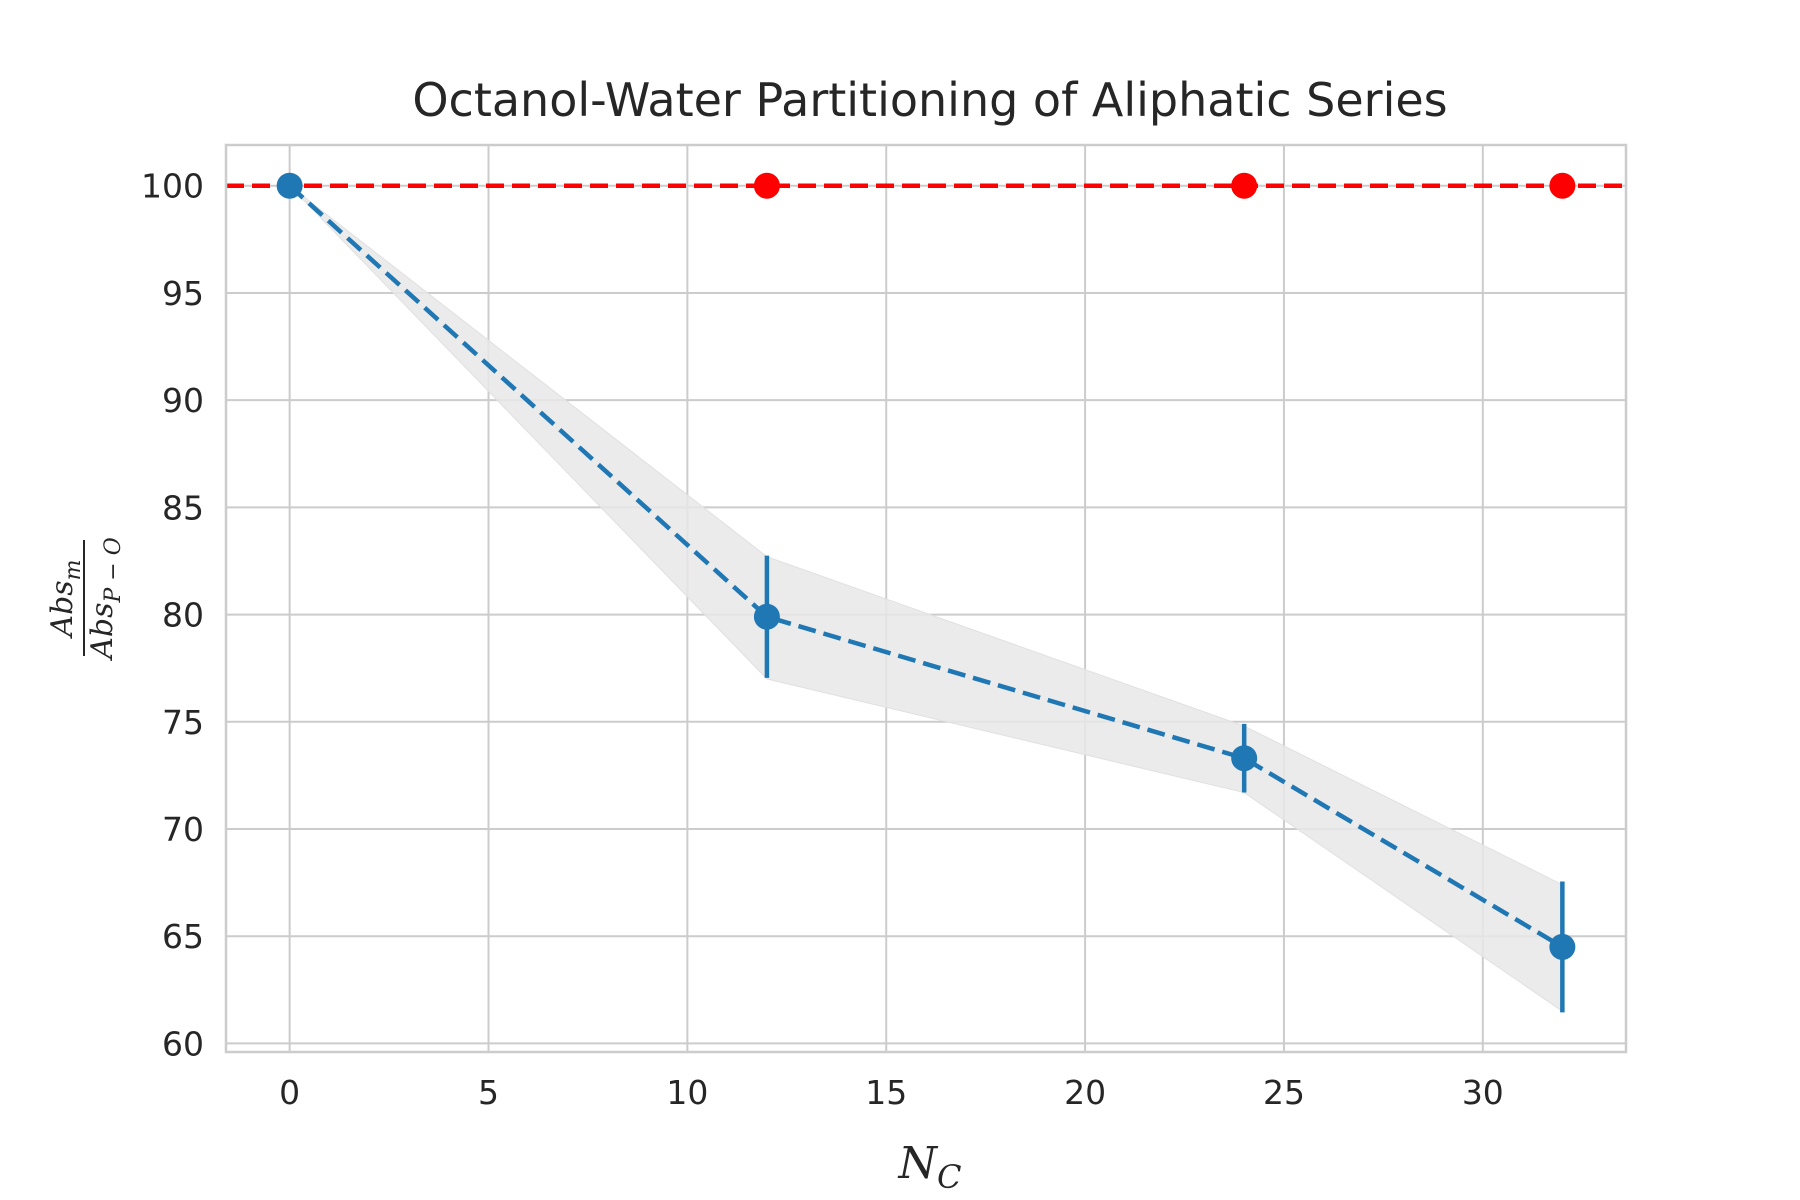 The width and height of the screenshot is (1800, 1200). I want to click on x-tick-label: 10, so click(687, 1092).